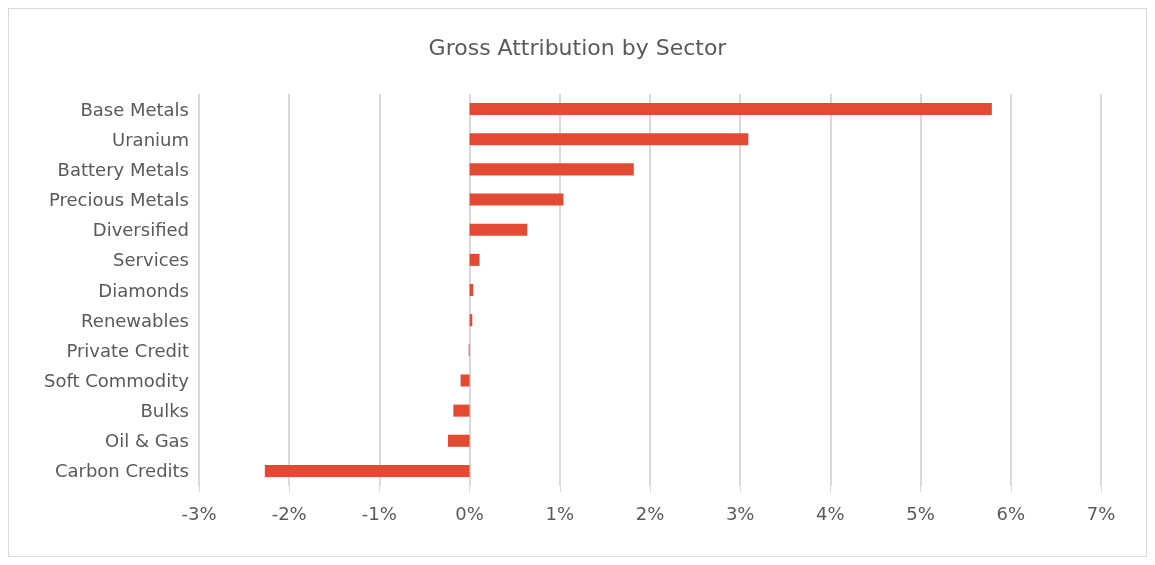 The height and width of the screenshot is (565, 1155). Describe the element at coordinates (289, 513) in the screenshot. I see `x-tick-label: -2%` at that location.